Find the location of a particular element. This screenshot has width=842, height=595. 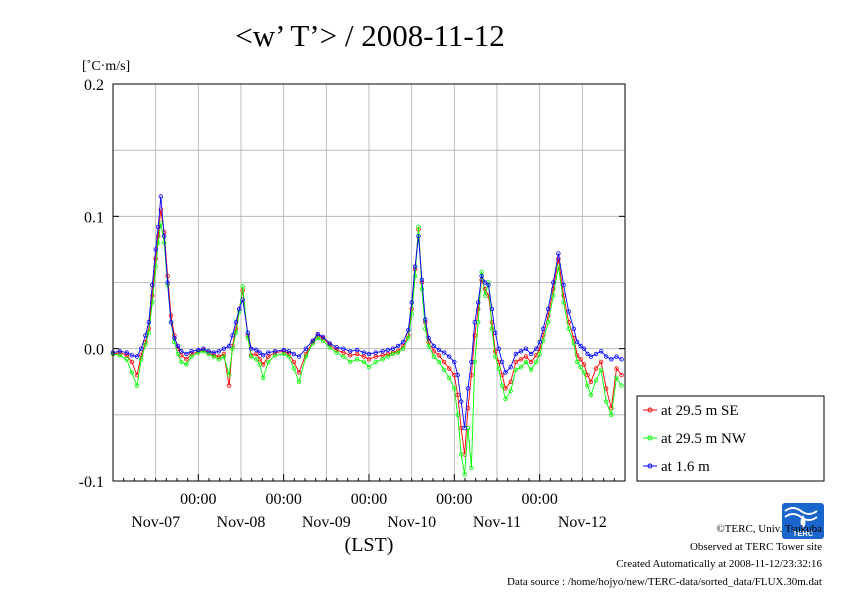

x-tick-date-label: Nov-09 is located at coordinates (326, 522).